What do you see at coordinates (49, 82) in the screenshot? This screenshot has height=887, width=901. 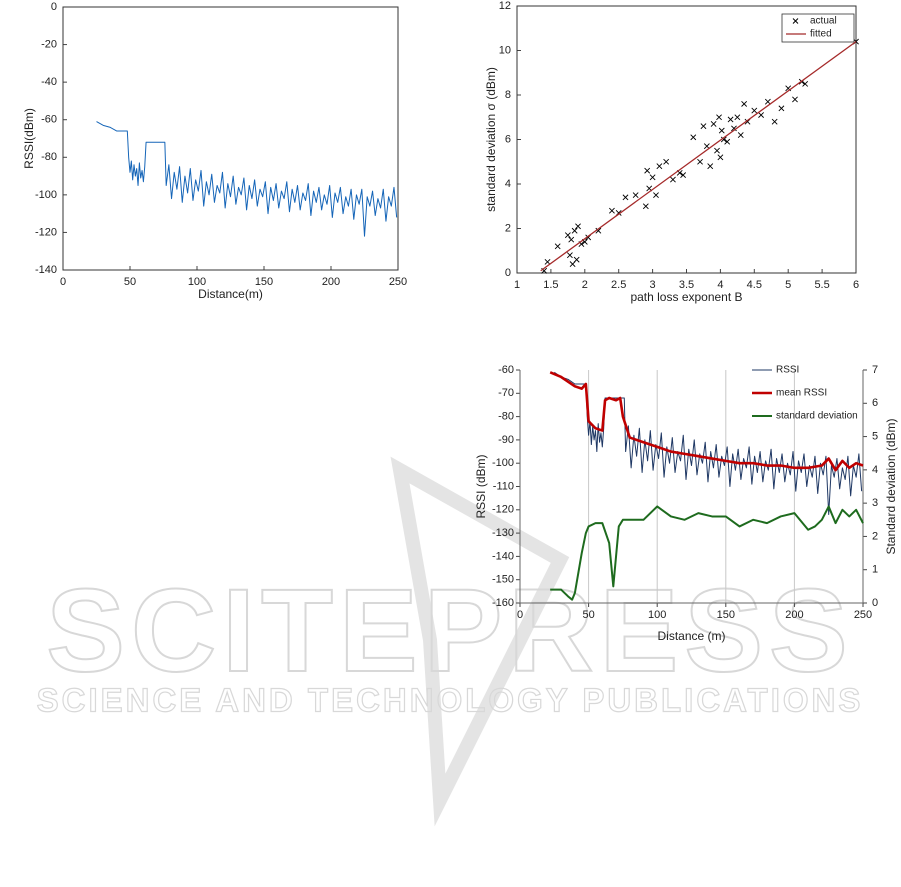 I see `y-tick-label: -40` at bounding box center [49, 82].